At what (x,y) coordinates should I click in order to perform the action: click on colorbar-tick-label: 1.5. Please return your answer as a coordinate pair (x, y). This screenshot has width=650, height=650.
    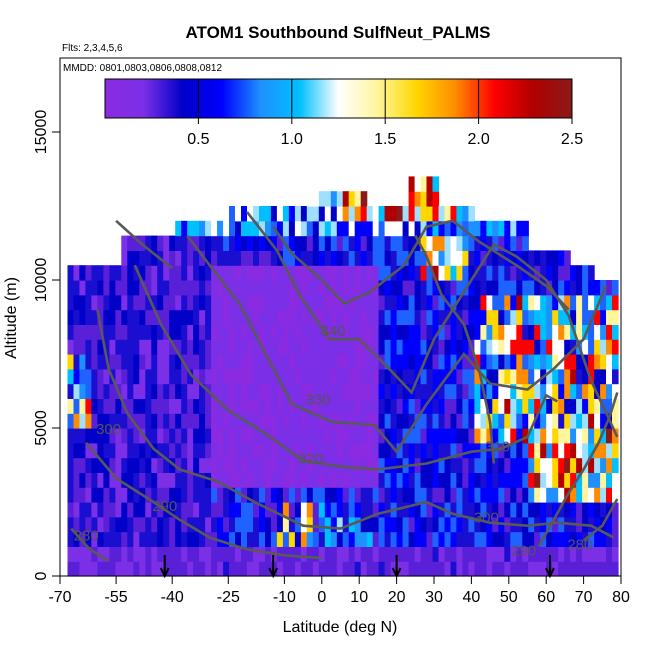
    Looking at the image, I should click on (385, 139).